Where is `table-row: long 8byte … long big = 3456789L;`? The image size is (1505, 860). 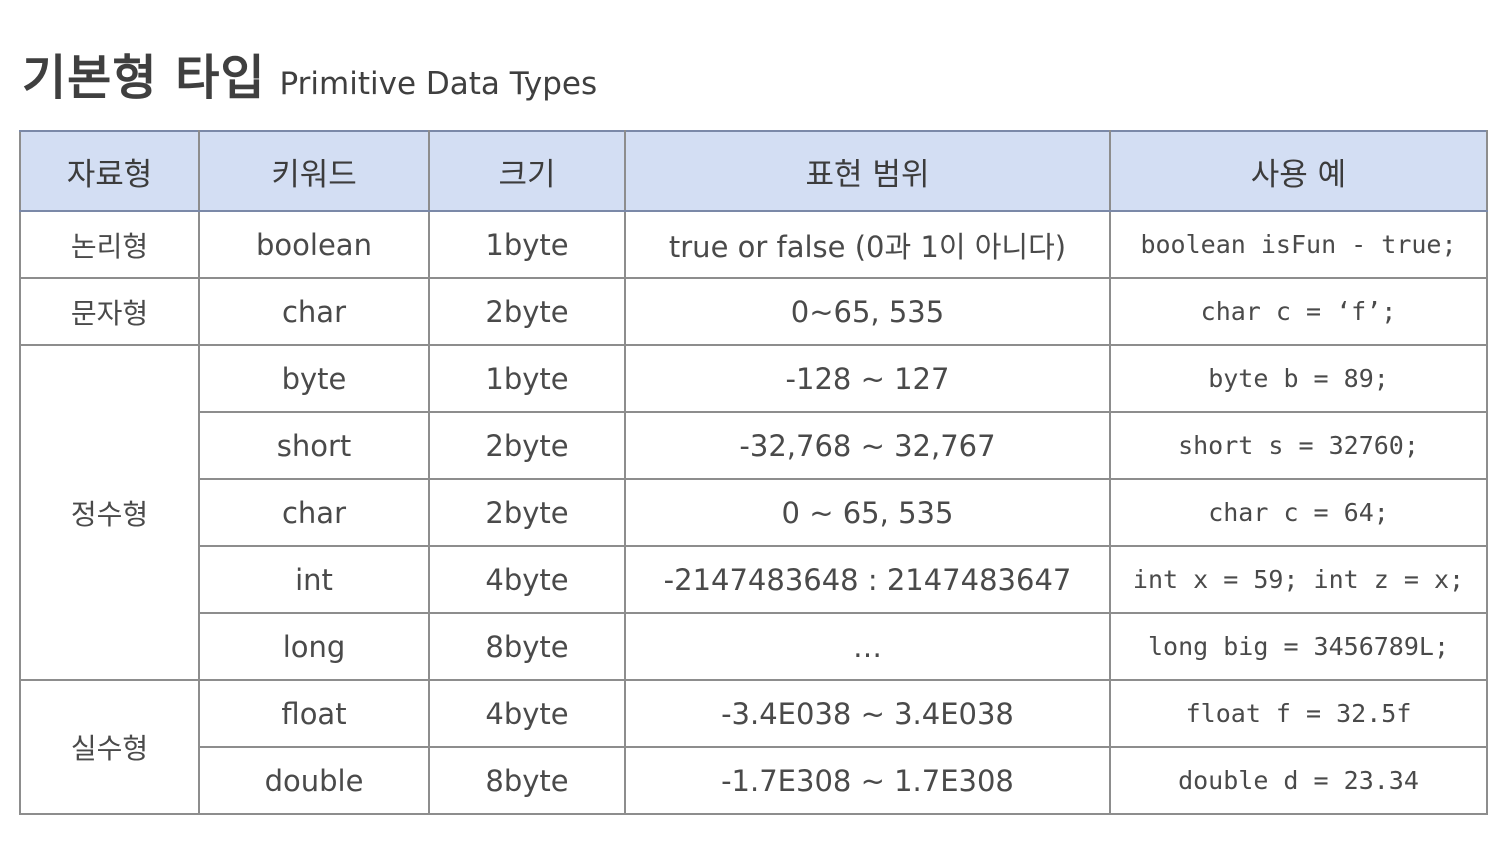 table-row: long 8byte … long big = 3456789L; is located at coordinates (754, 646).